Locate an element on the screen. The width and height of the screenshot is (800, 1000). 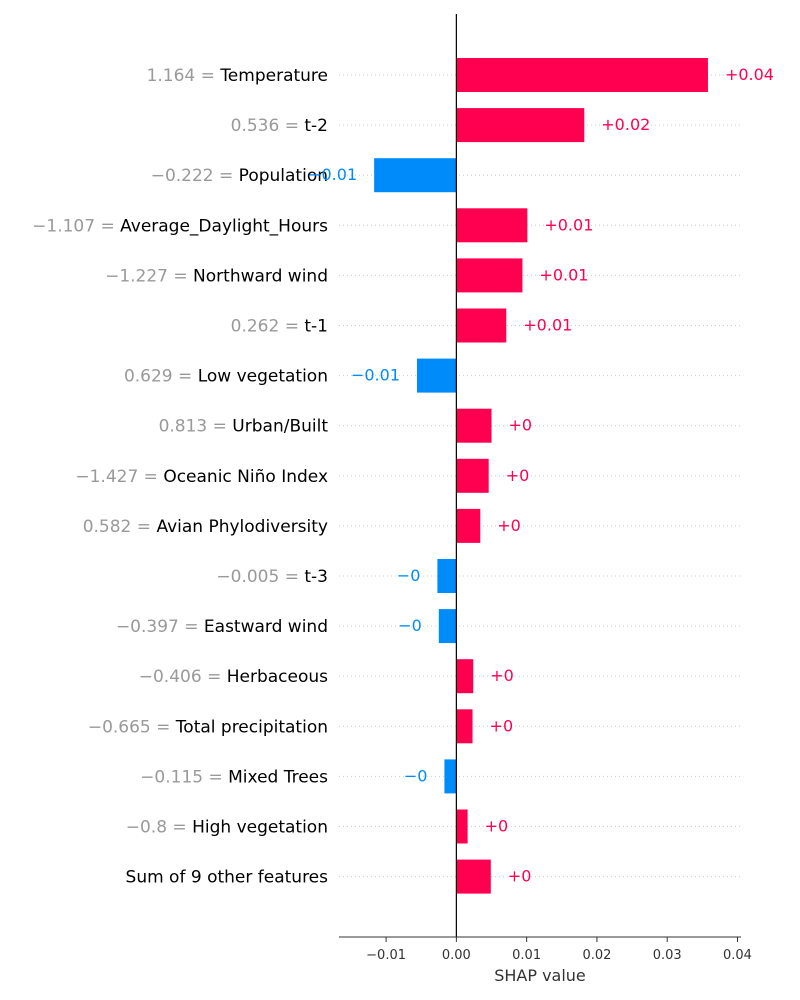
feature-value: −0.222 = is located at coordinates (195, 176).